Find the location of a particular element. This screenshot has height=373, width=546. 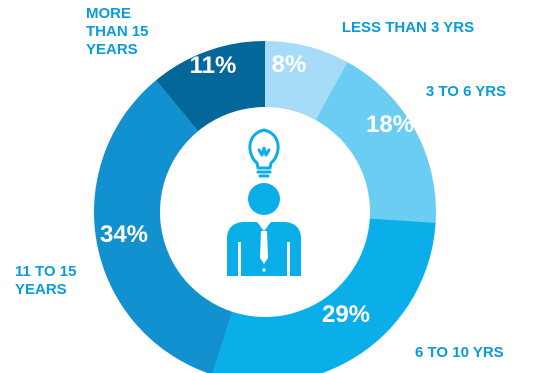

lightbulb-icon is located at coordinates (264, 153).